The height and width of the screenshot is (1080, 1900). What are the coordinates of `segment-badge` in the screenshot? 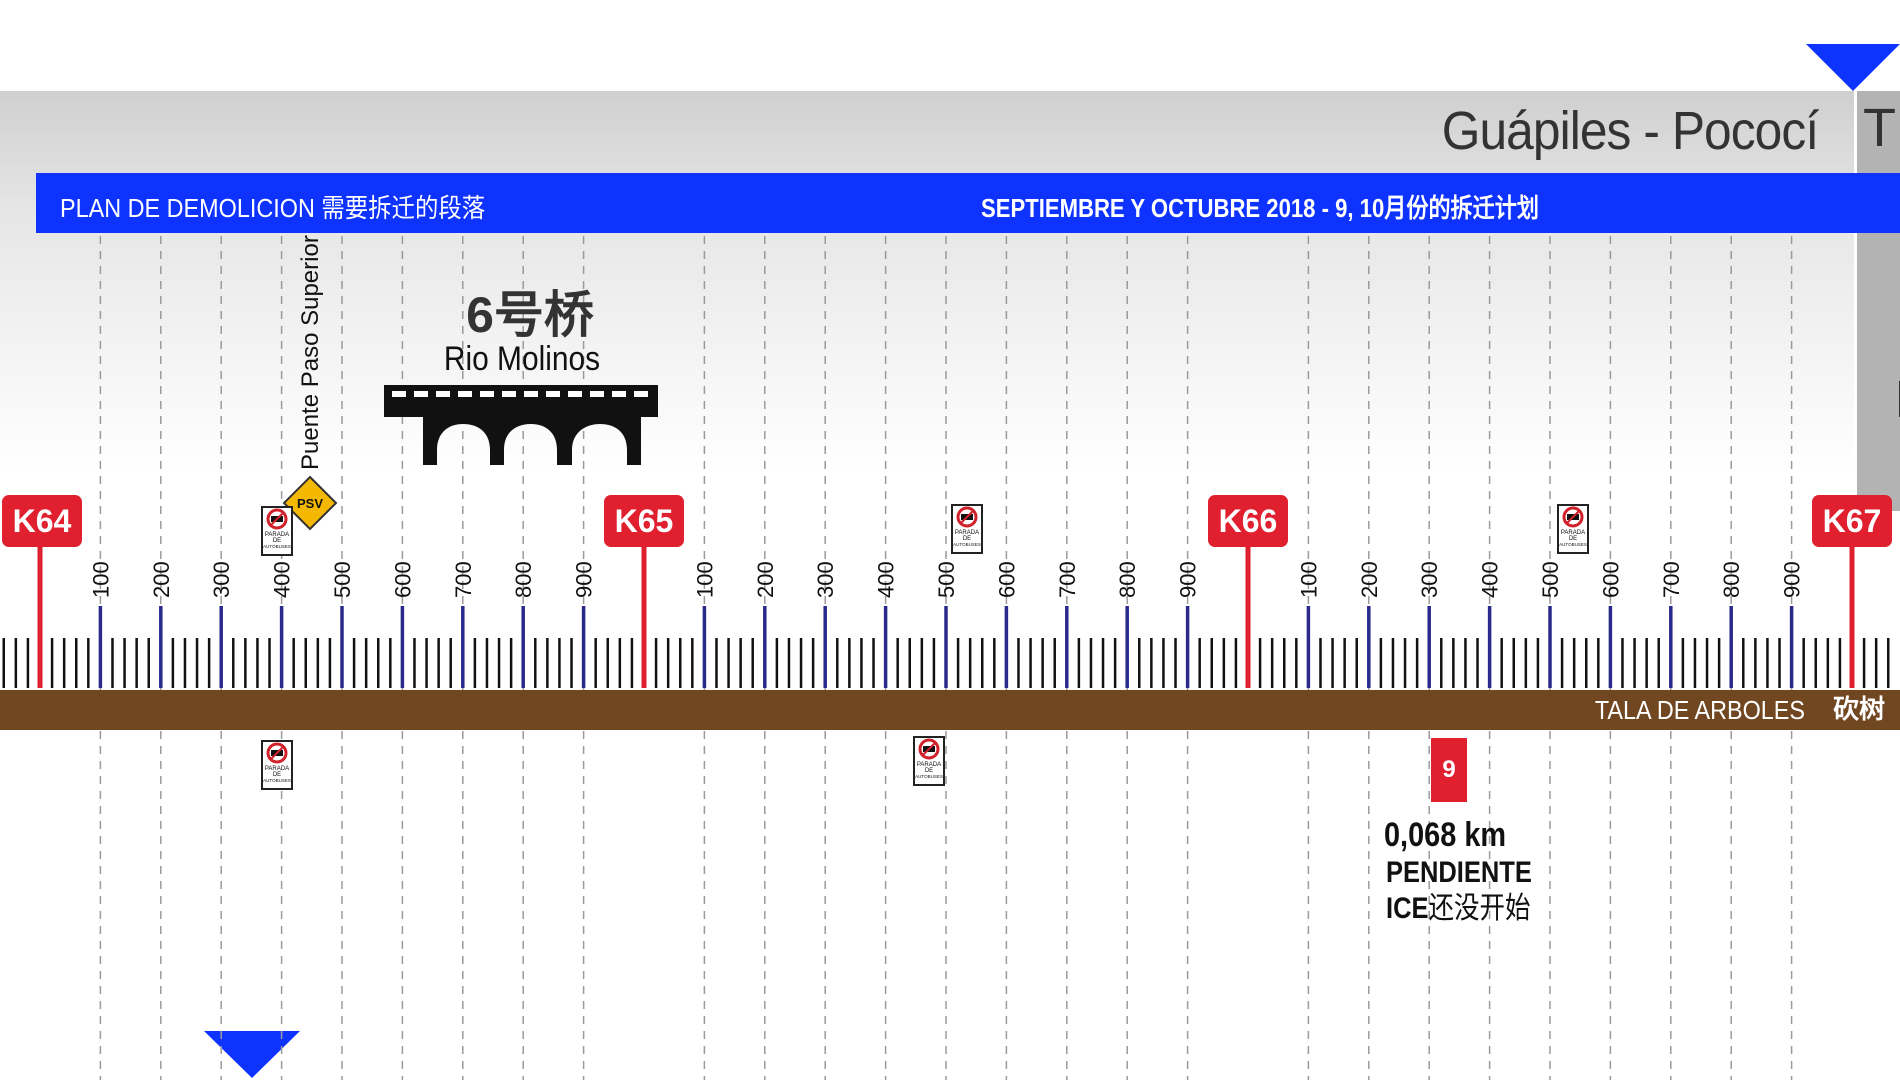 It's located at (1449, 770).